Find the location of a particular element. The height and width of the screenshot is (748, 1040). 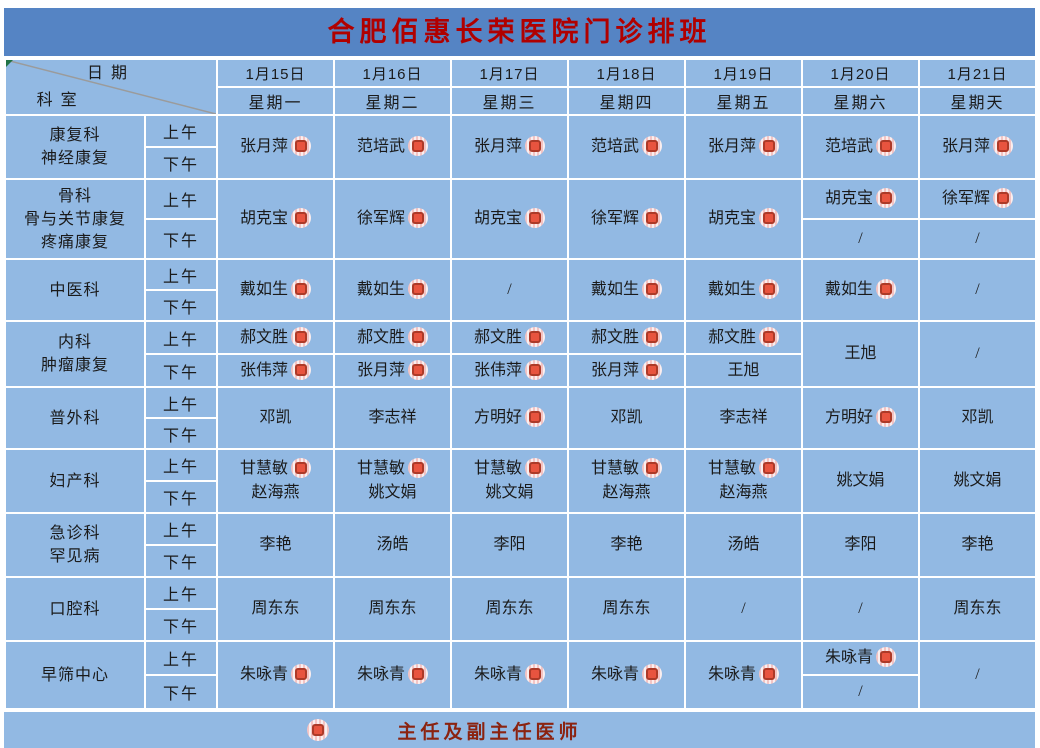

date-header: 1月21日 is located at coordinates (978, 73).